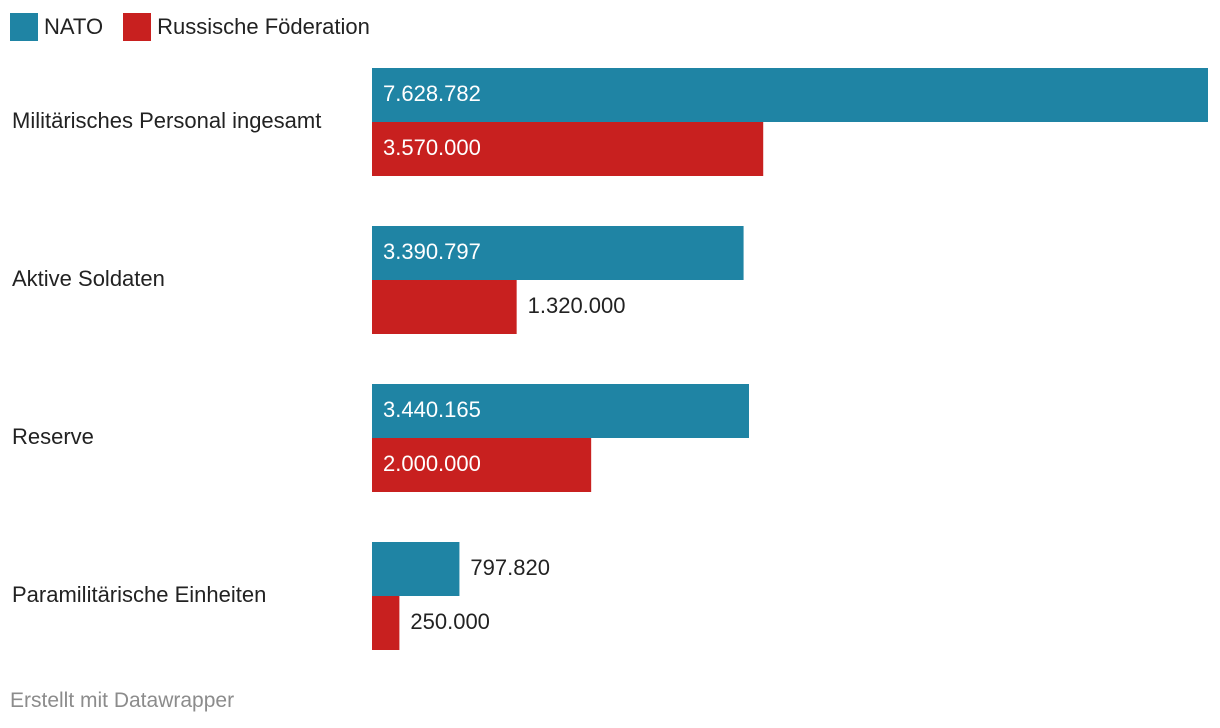 This screenshot has height=728, width=1220. I want to click on bar-value-label: 1.320.000, so click(577, 305).